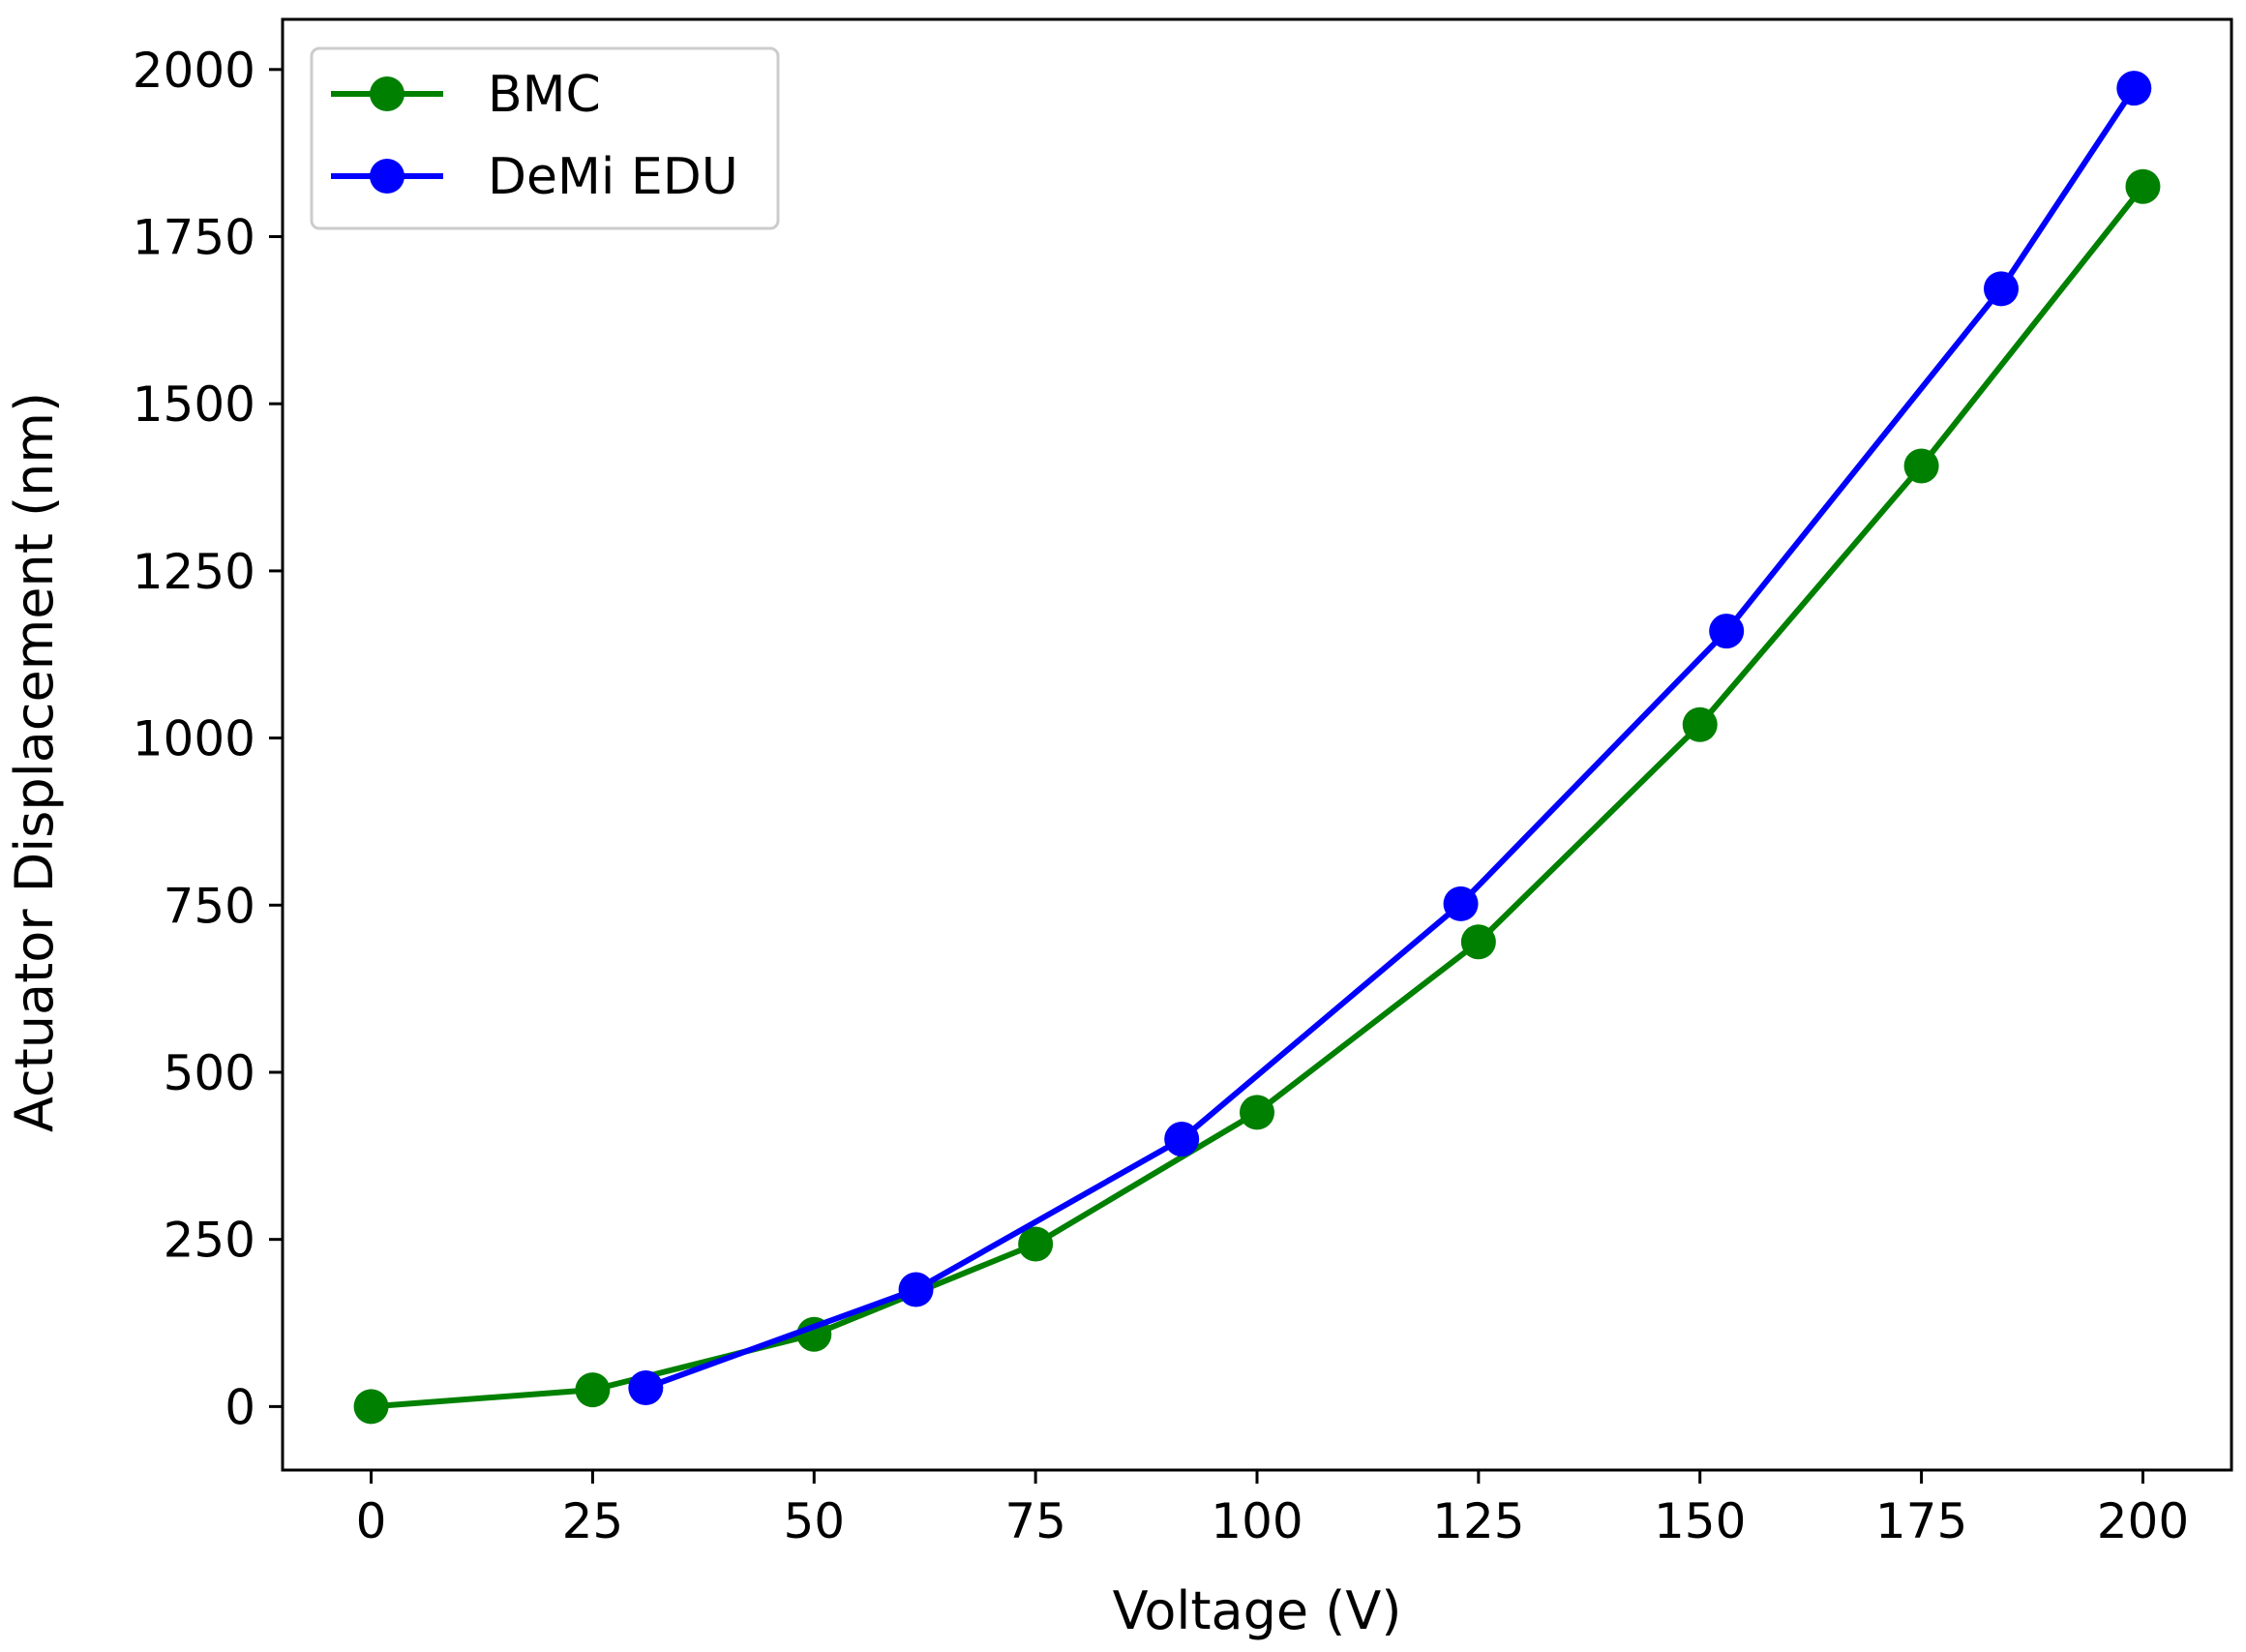 Image resolution: width=2246 pixels, height=1652 pixels. I want to click on legend-label: DeMi EDU, so click(613, 177).